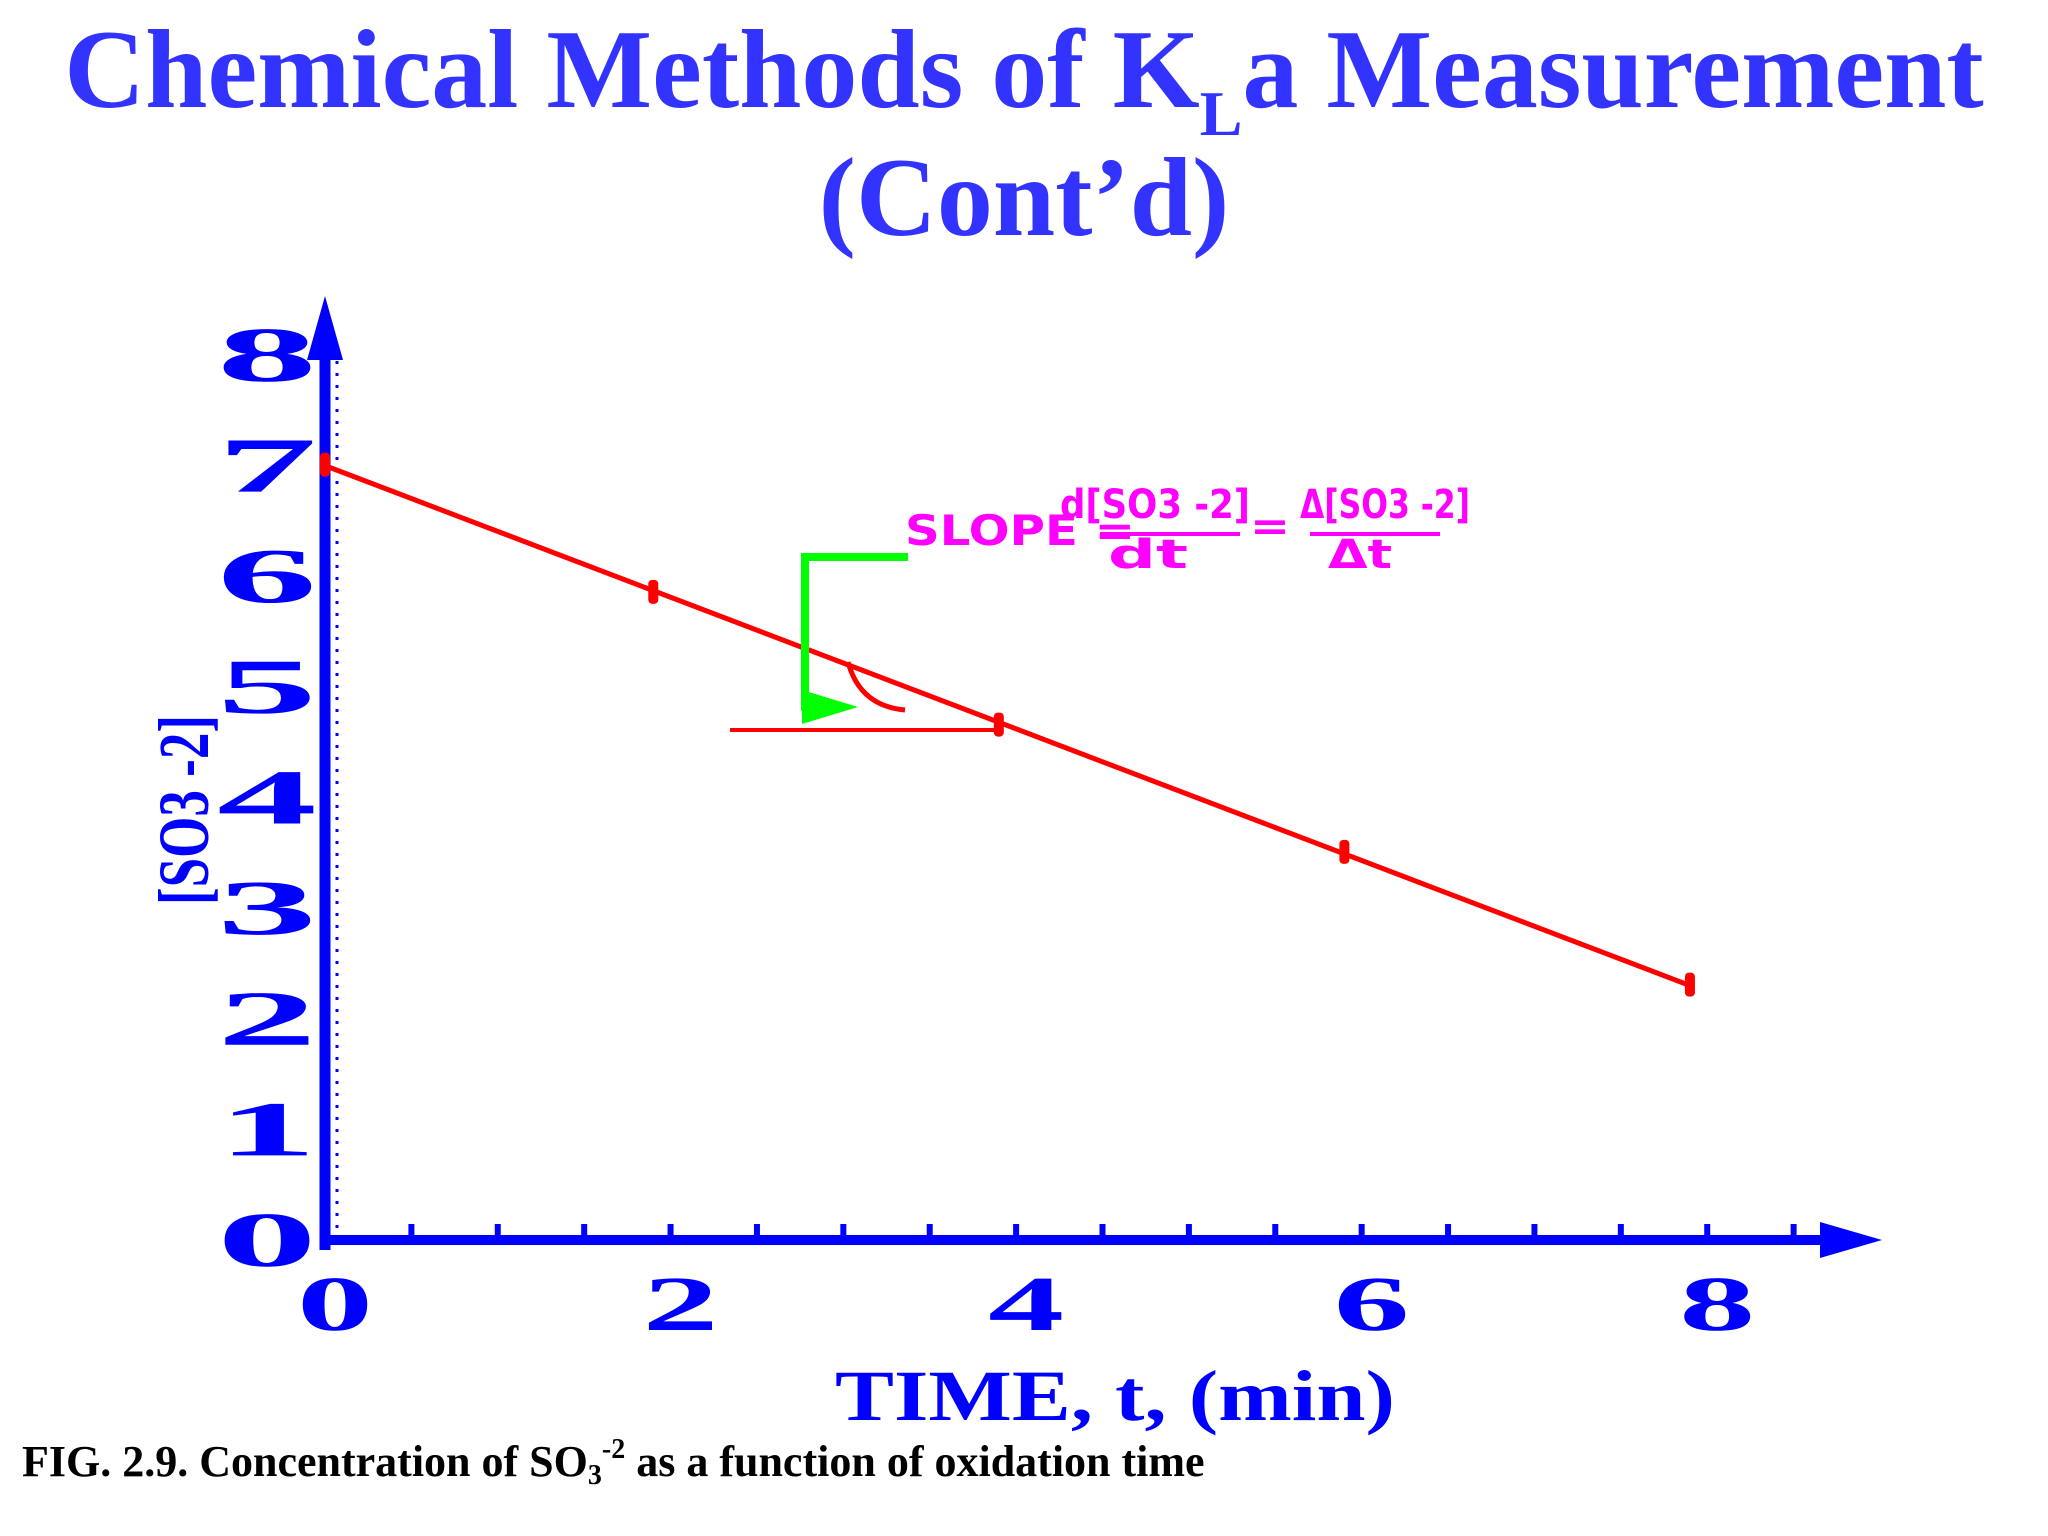  Describe the element at coordinates (1155, 505) in the screenshot. I see `slope-numerator-left: d[SO3 -2]` at that location.